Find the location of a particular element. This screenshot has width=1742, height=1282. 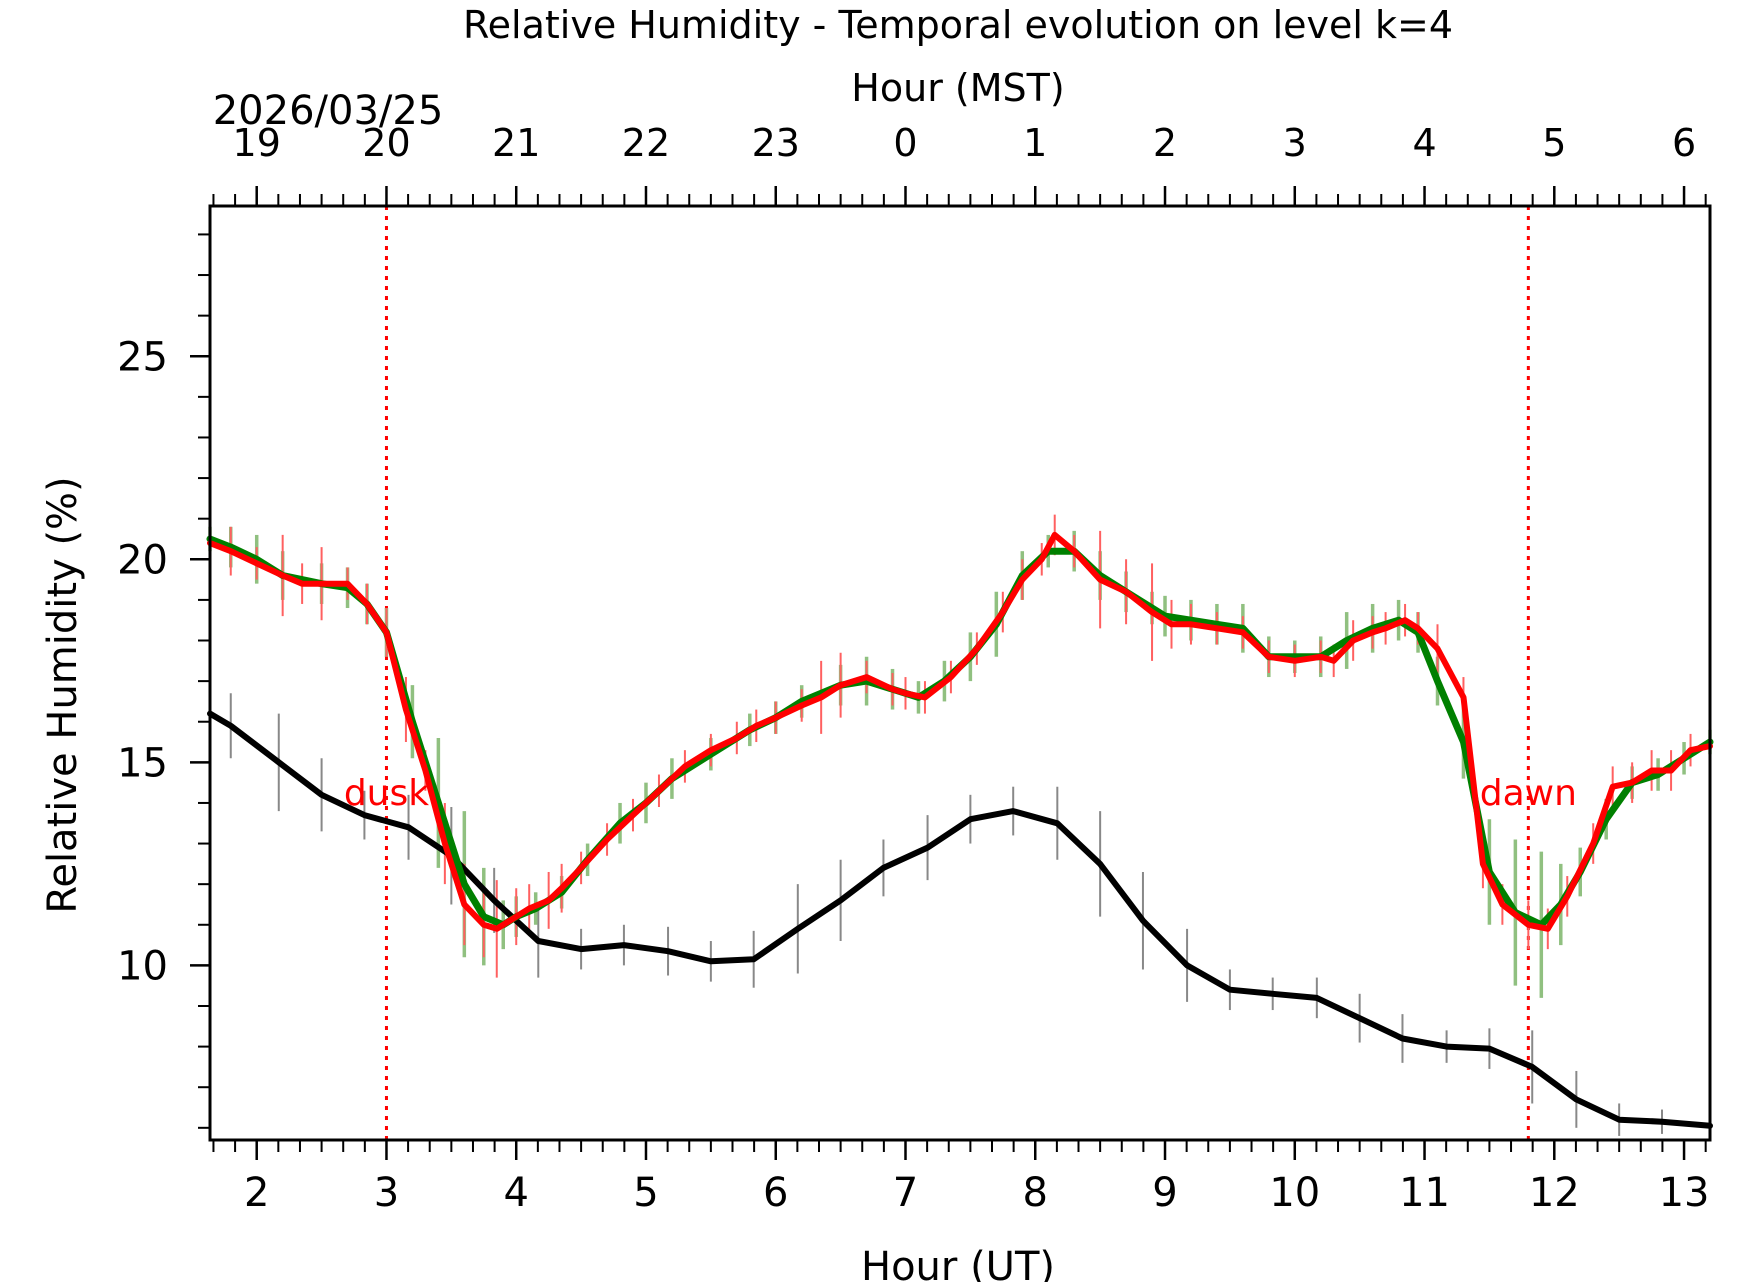

x-top-tick-label: 2 is located at coordinates (1165, 143).